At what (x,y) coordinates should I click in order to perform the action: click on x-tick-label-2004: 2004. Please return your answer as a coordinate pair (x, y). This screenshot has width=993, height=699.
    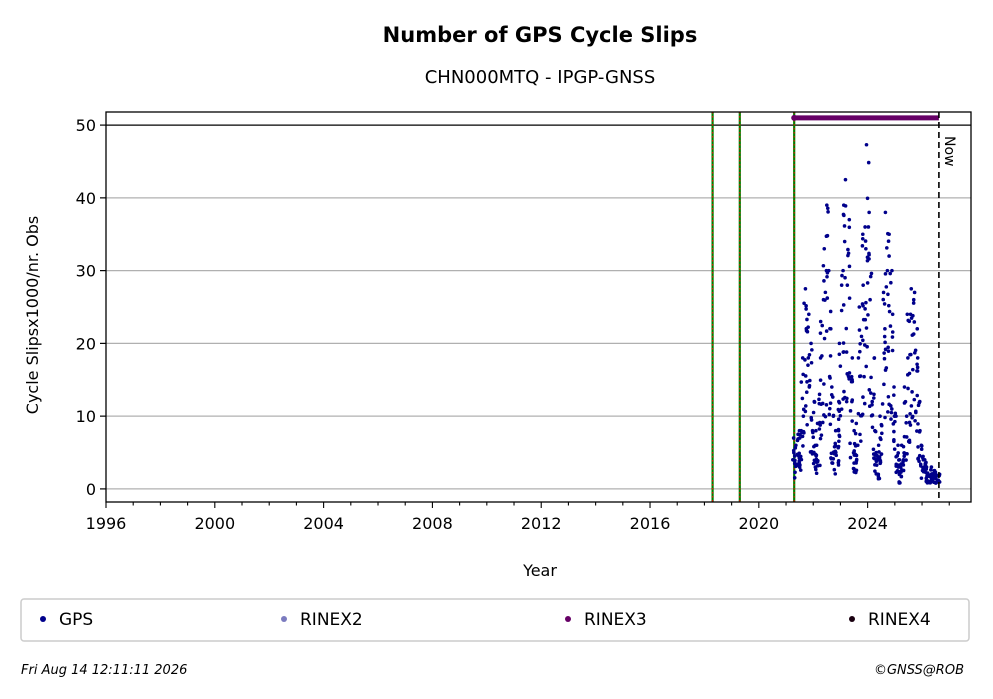
    Looking at the image, I should click on (323, 523).